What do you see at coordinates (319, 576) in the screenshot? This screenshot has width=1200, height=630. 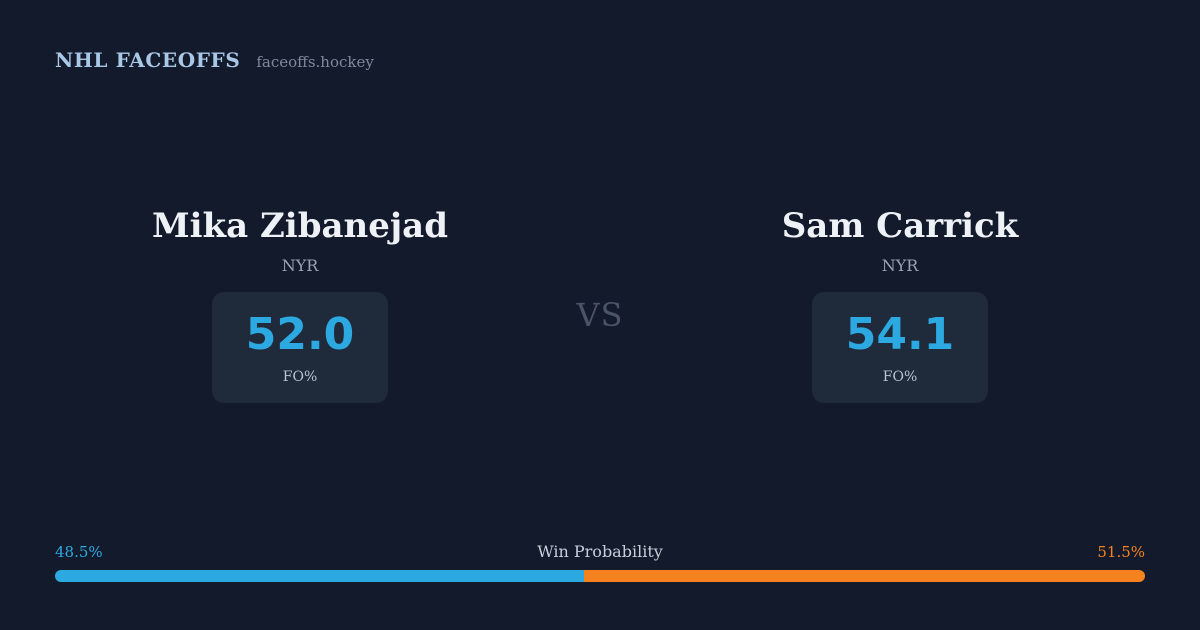 I see `win-probability-bar-fill-left` at bounding box center [319, 576].